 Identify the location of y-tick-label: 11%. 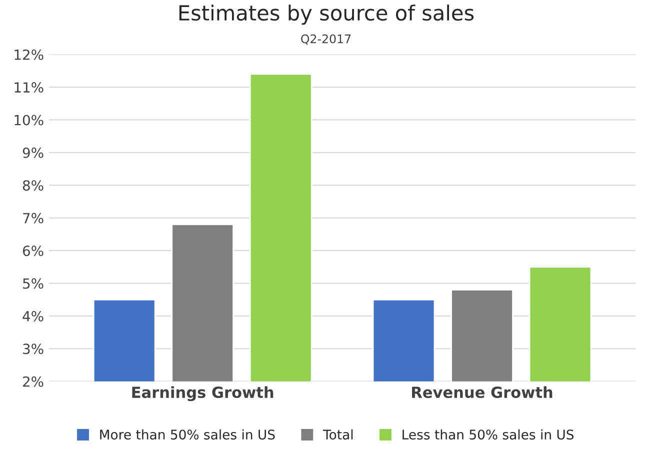
(29, 87).